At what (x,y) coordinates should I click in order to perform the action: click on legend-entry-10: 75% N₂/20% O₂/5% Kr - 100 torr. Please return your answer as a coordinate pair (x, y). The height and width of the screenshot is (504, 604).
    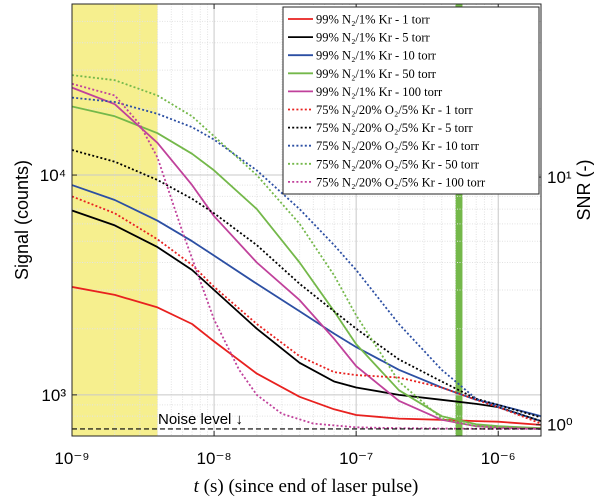
    Looking at the image, I should click on (401, 182).